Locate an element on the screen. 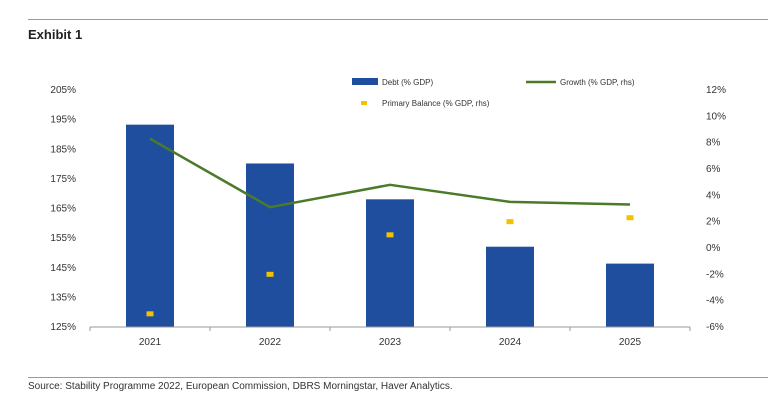 Image resolution: width=778 pixels, height=419 pixels. growth-line is located at coordinates (390, 173).